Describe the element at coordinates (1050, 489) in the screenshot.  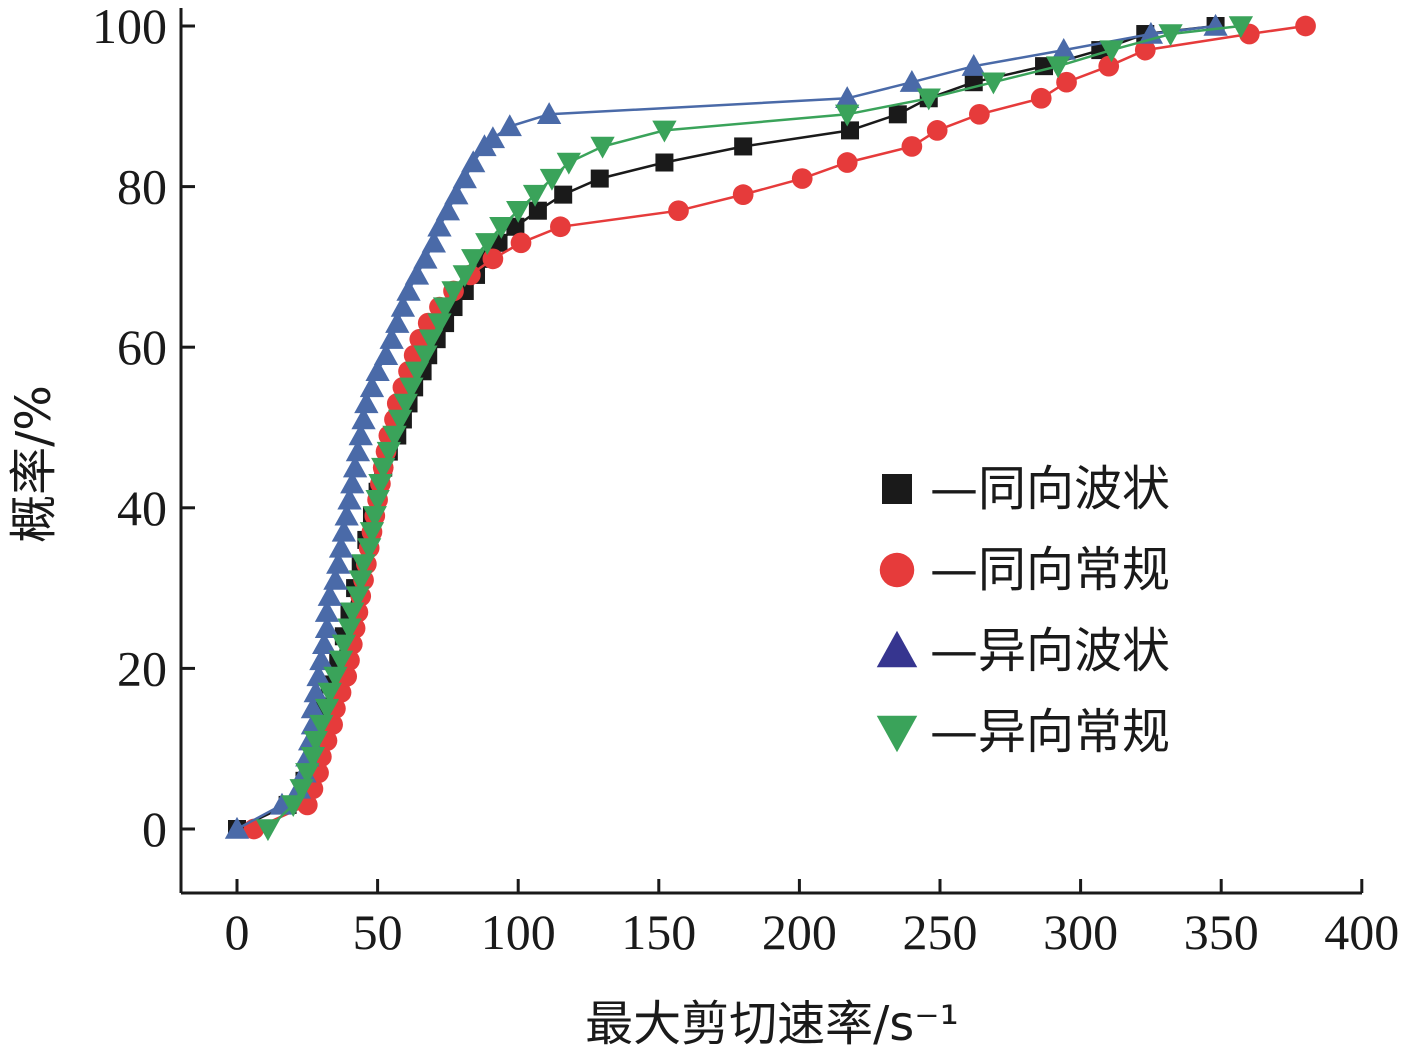
I see `legend-label: —同向波状` at that location.